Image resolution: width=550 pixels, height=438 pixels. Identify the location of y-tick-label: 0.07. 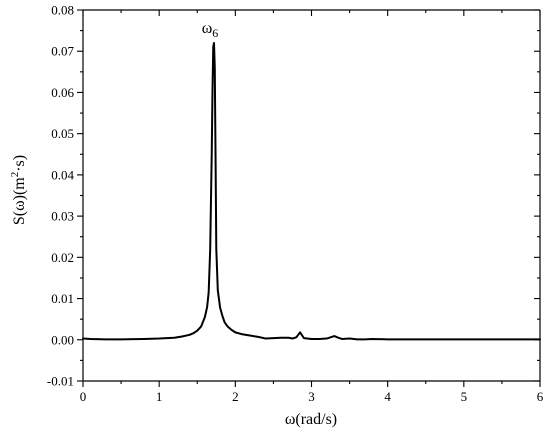
(62, 51).